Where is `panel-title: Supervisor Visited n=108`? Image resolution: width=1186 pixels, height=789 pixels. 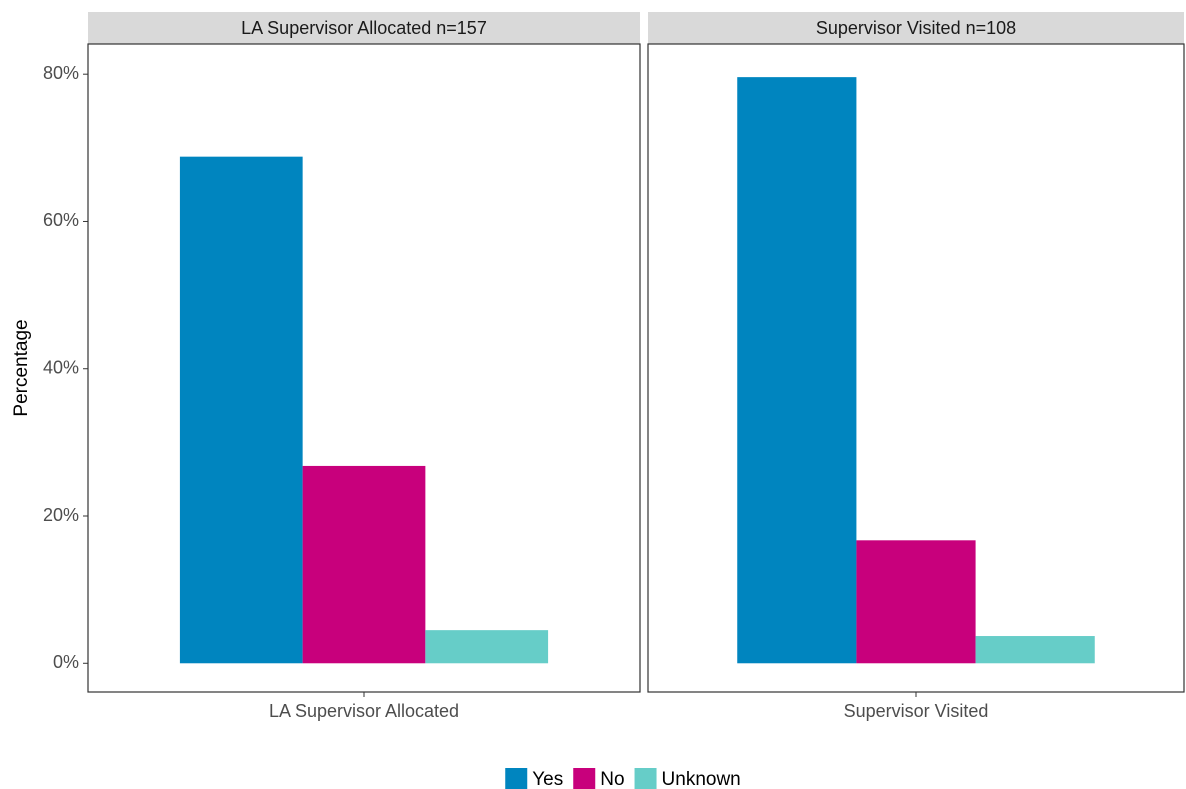
panel-title: Supervisor Visited n=108 is located at coordinates (916, 28).